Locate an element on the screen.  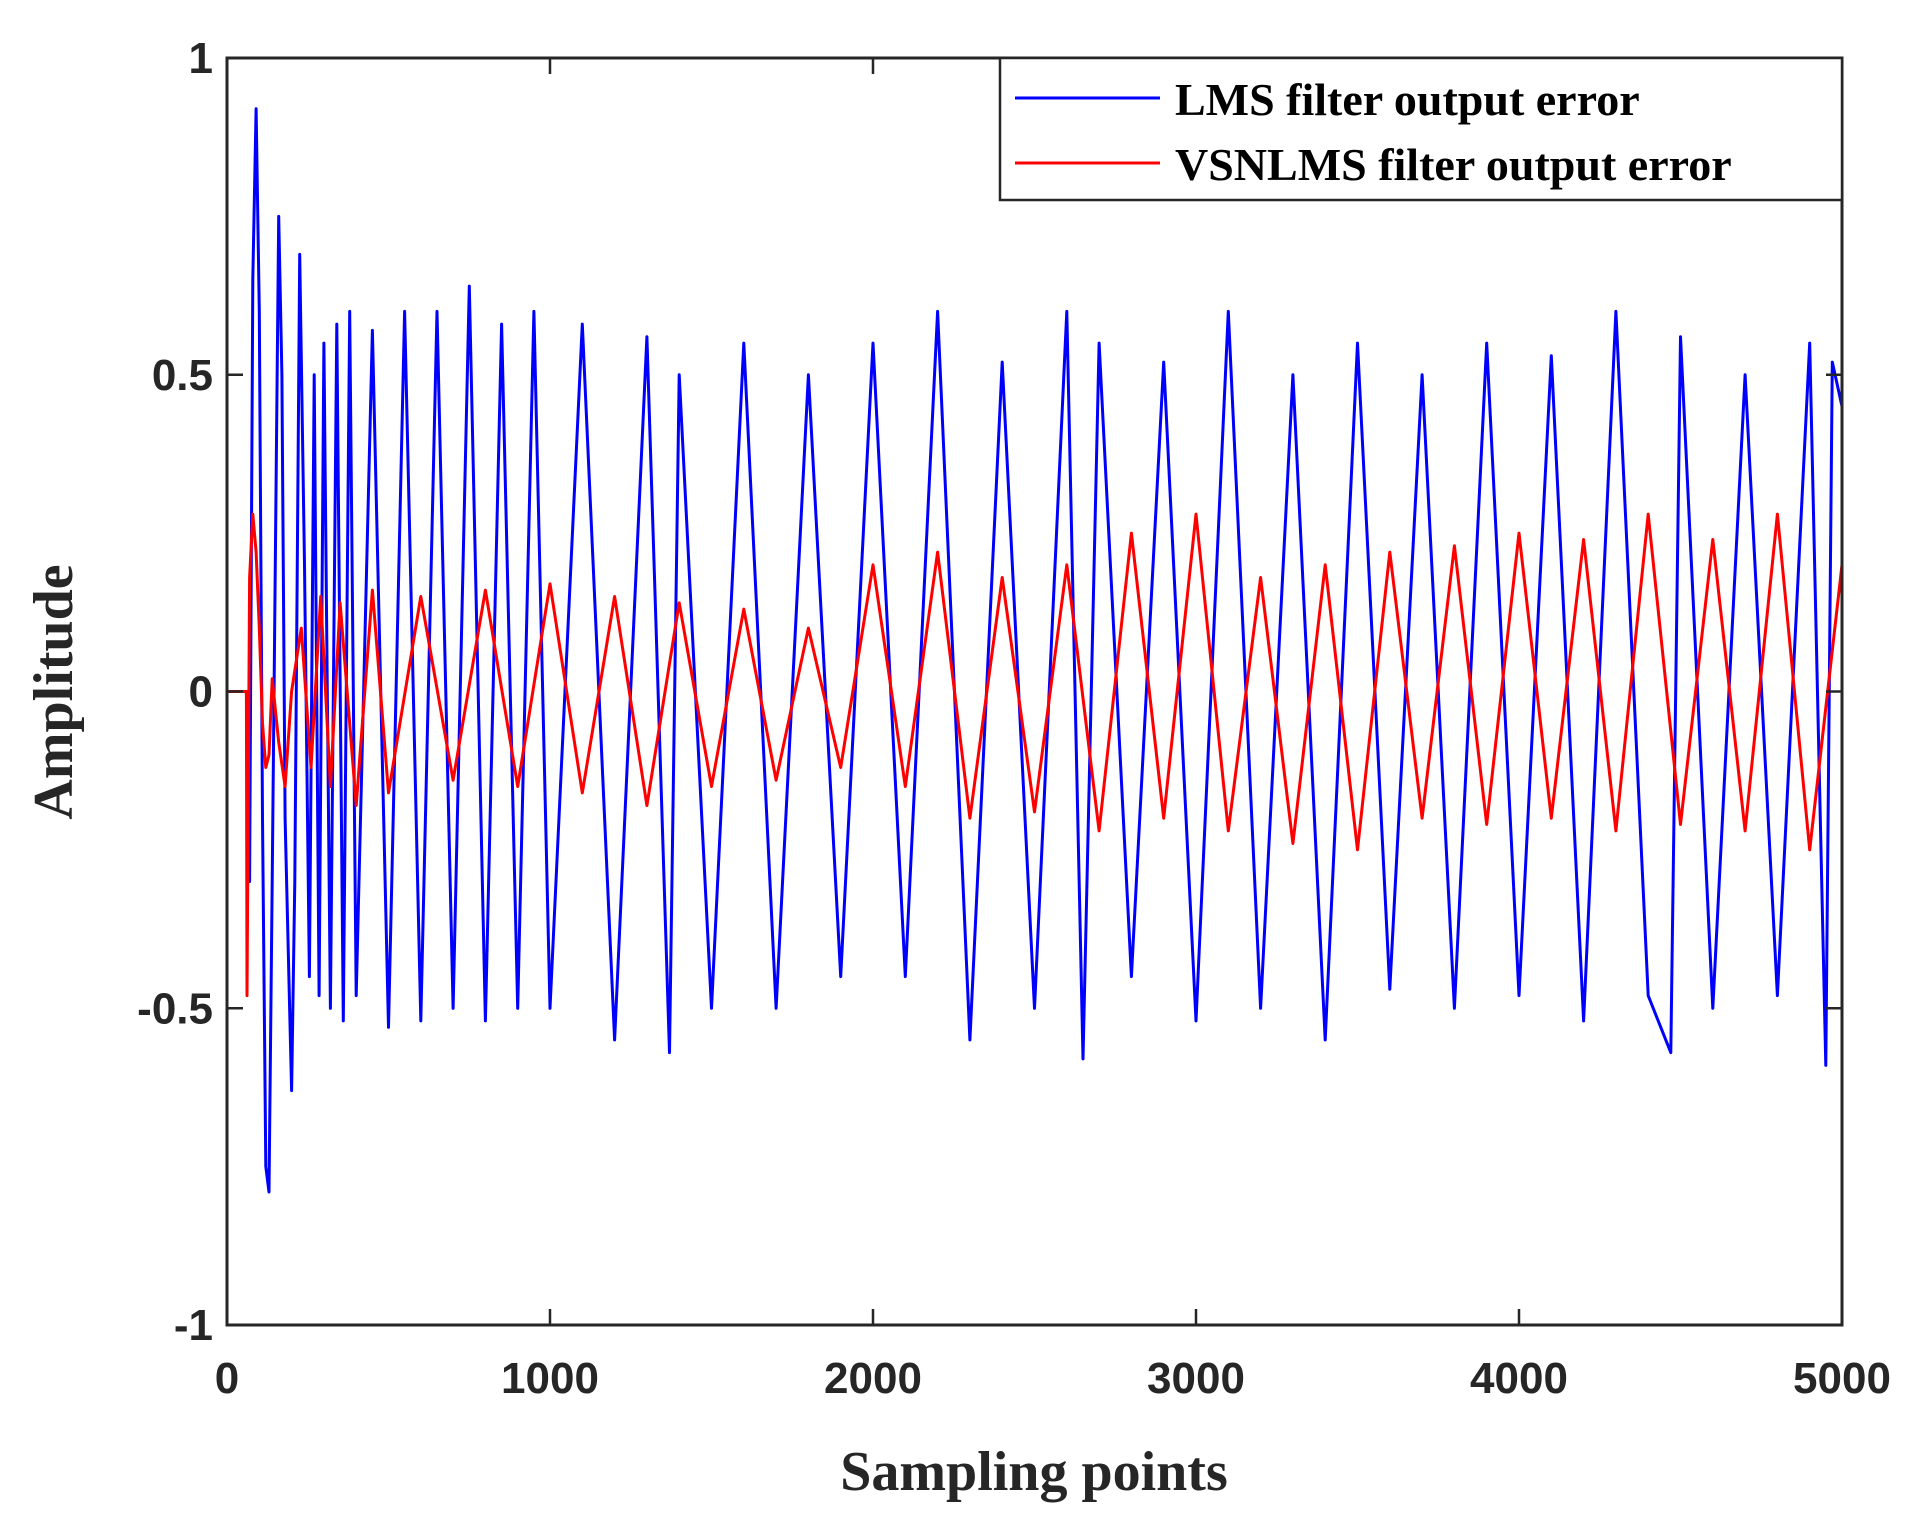
legend-box is located at coordinates (1421, 129).